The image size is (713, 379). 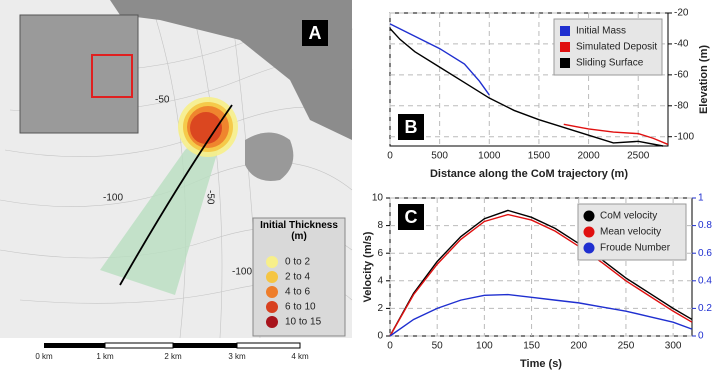 What do you see at coordinates (297, 262) in the screenshot?
I see `legend-label: 0 to 2` at bounding box center [297, 262].